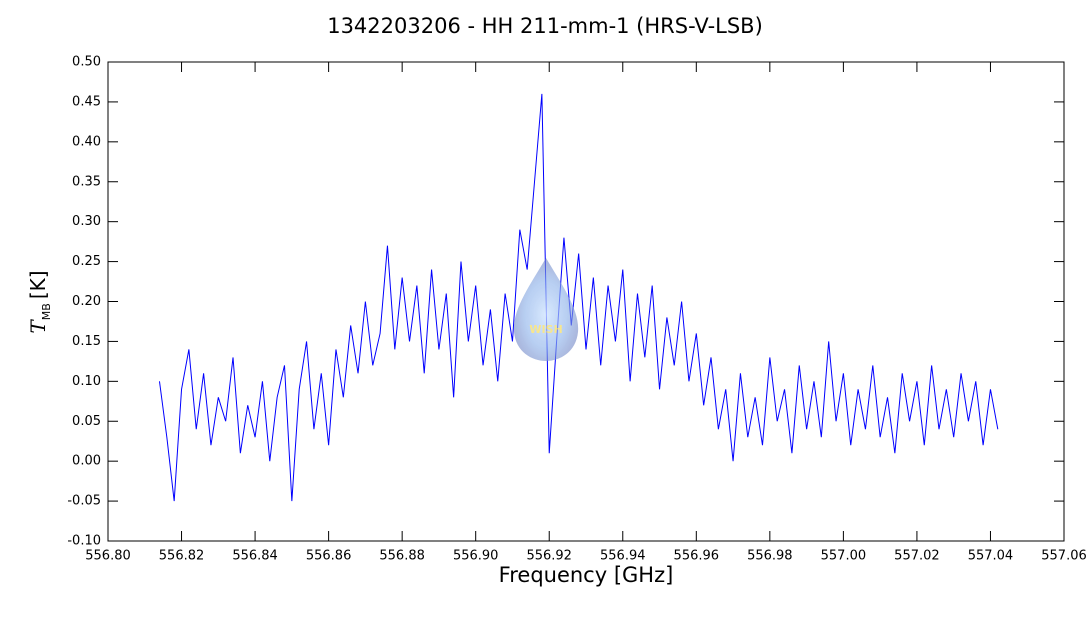 The width and height of the screenshot is (1090, 618). Describe the element at coordinates (86, 461) in the screenshot. I see `y-tick-label: 0.00` at that location.